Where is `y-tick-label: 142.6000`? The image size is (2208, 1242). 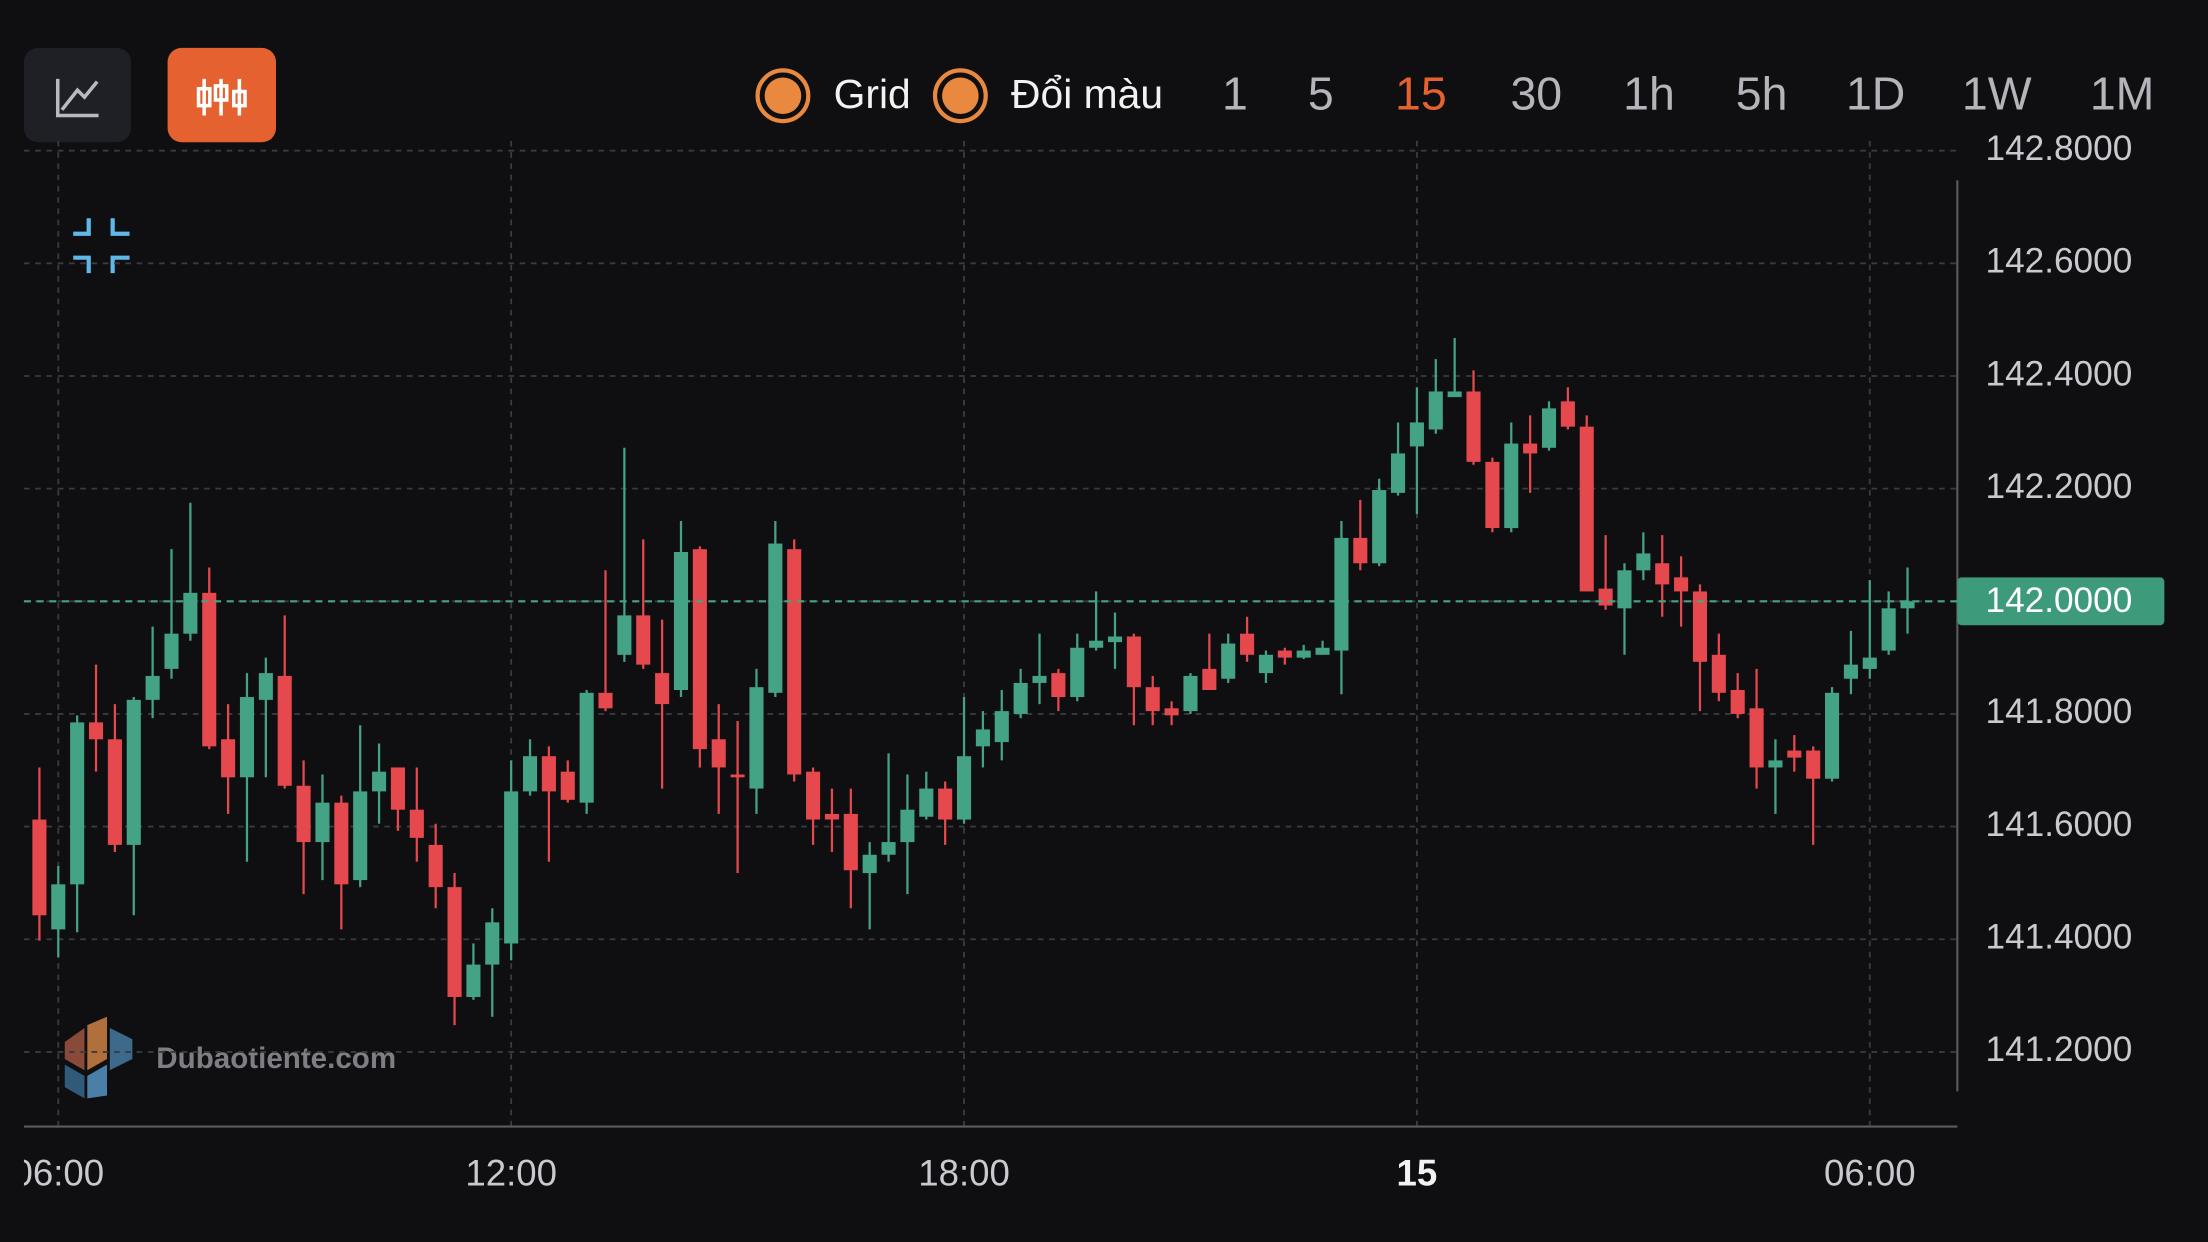
y-tick-label: 142.6000 is located at coordinates (2059, 261).